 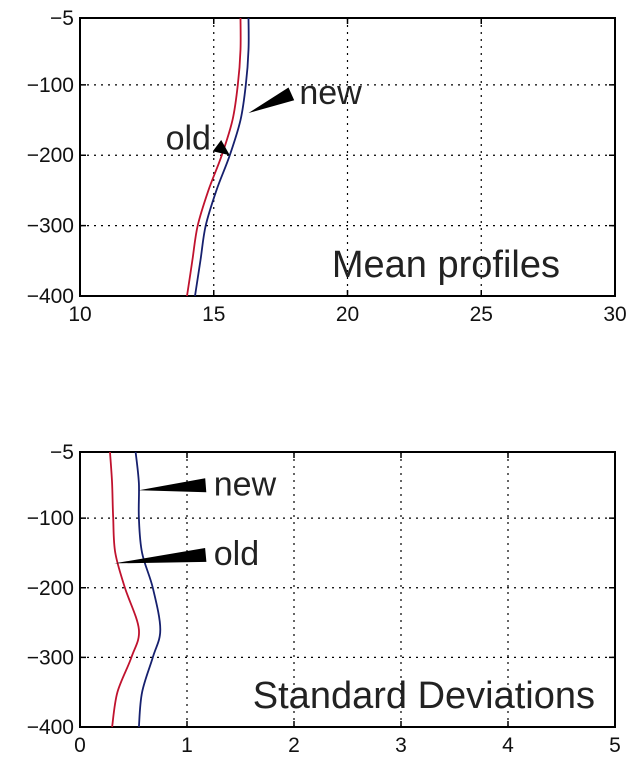 I want to click on x-tick-label: 2, so click(x=294, y=745).